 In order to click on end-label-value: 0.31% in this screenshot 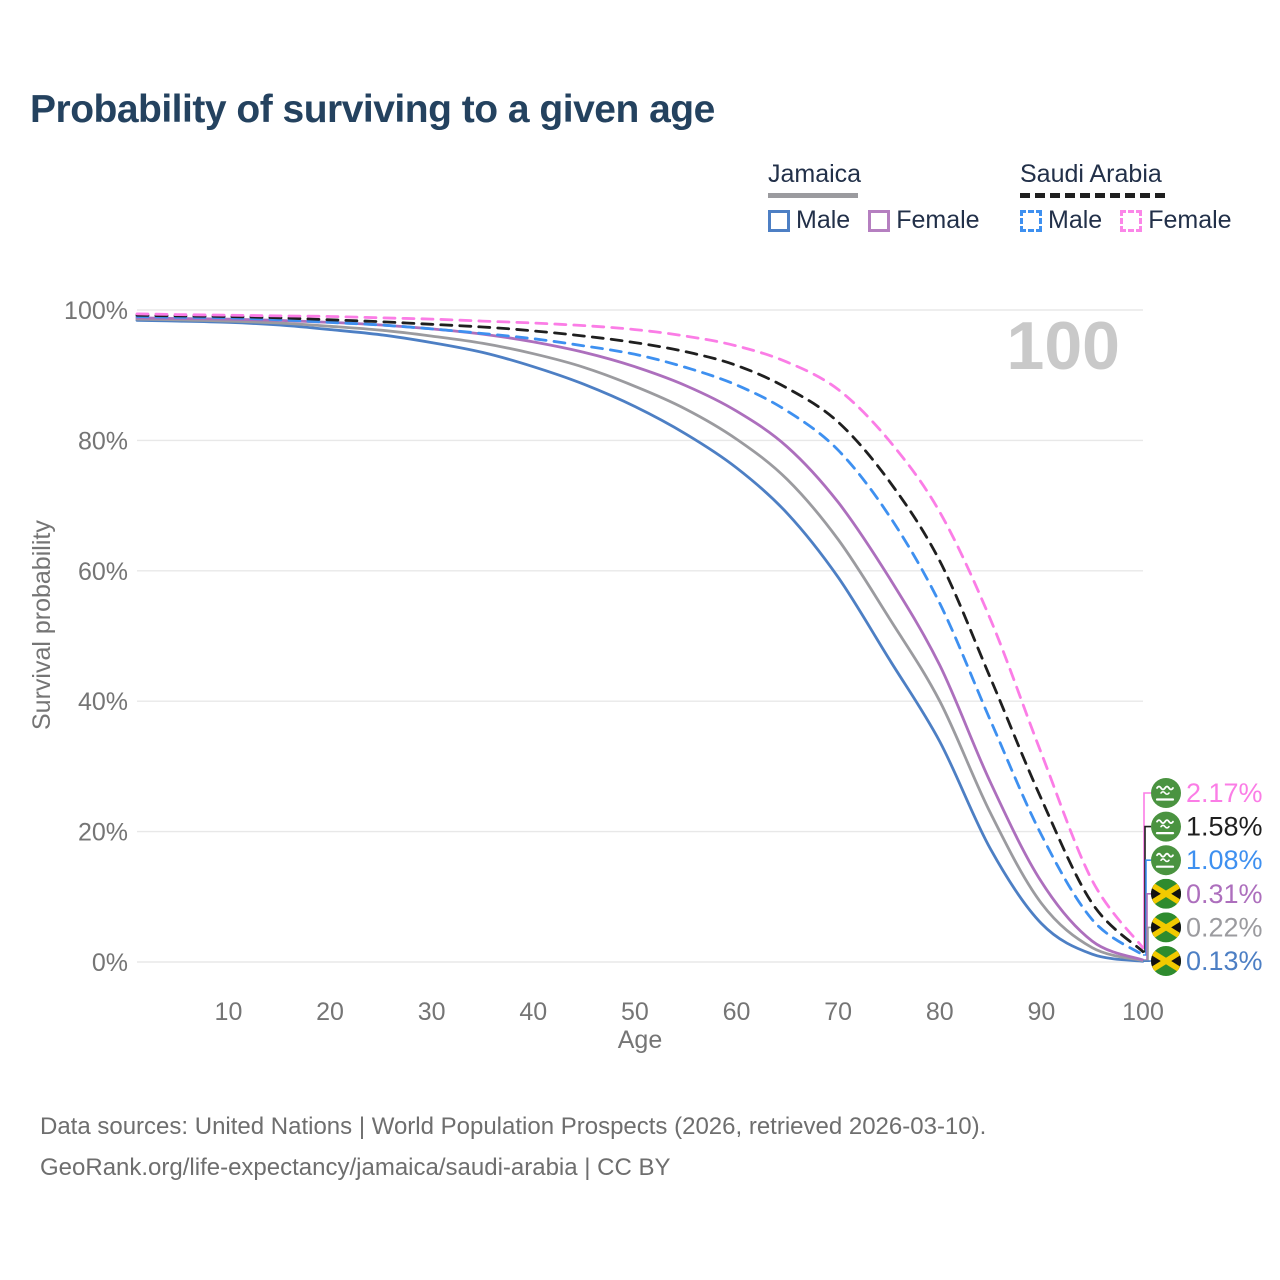, I will do `click(1224, 894)`.